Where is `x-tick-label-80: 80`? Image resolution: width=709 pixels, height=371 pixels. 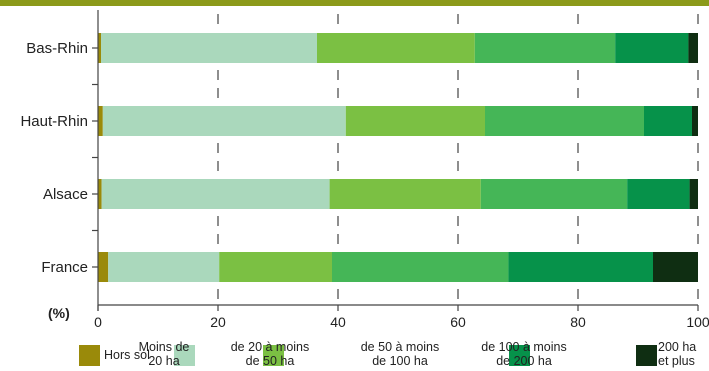 x-tick-label-80: 80 is located at coordinates (578, 322).